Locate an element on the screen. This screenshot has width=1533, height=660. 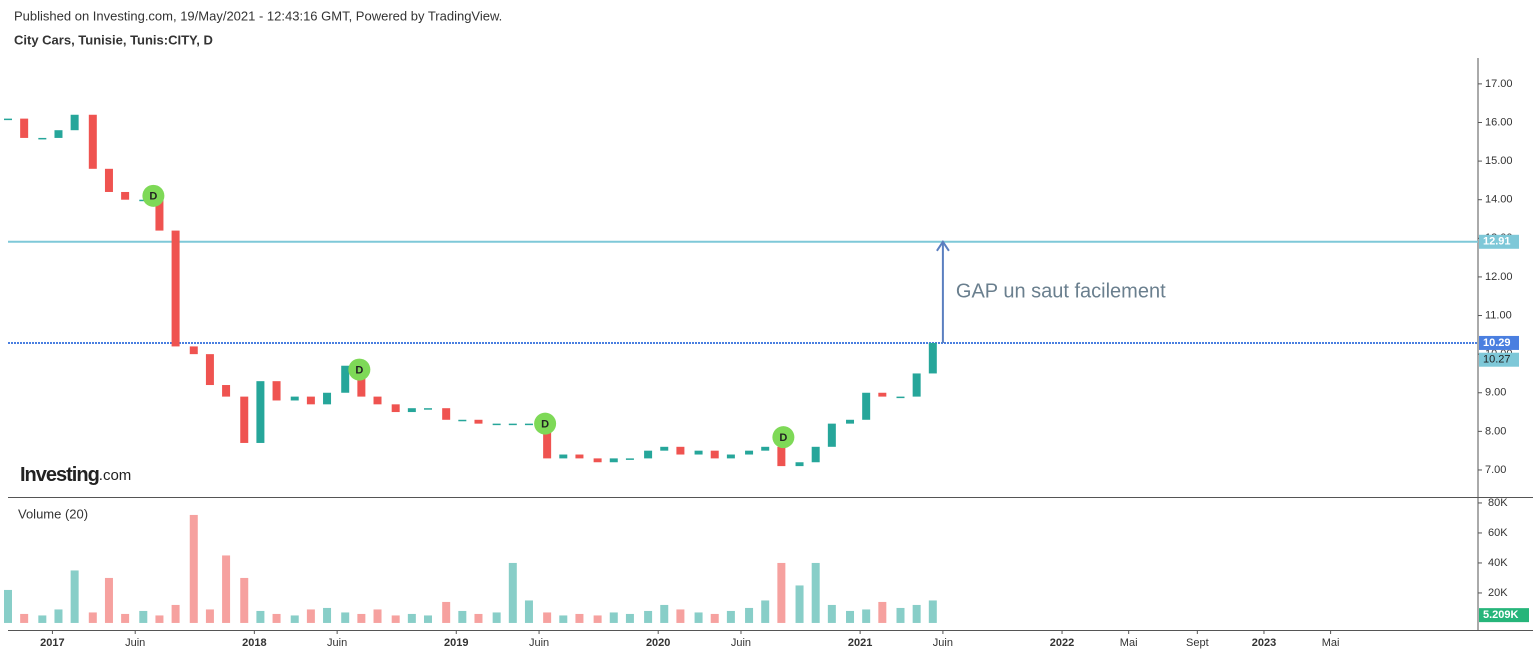
price-label: 10.29 is located at coordinates (1497, 343).